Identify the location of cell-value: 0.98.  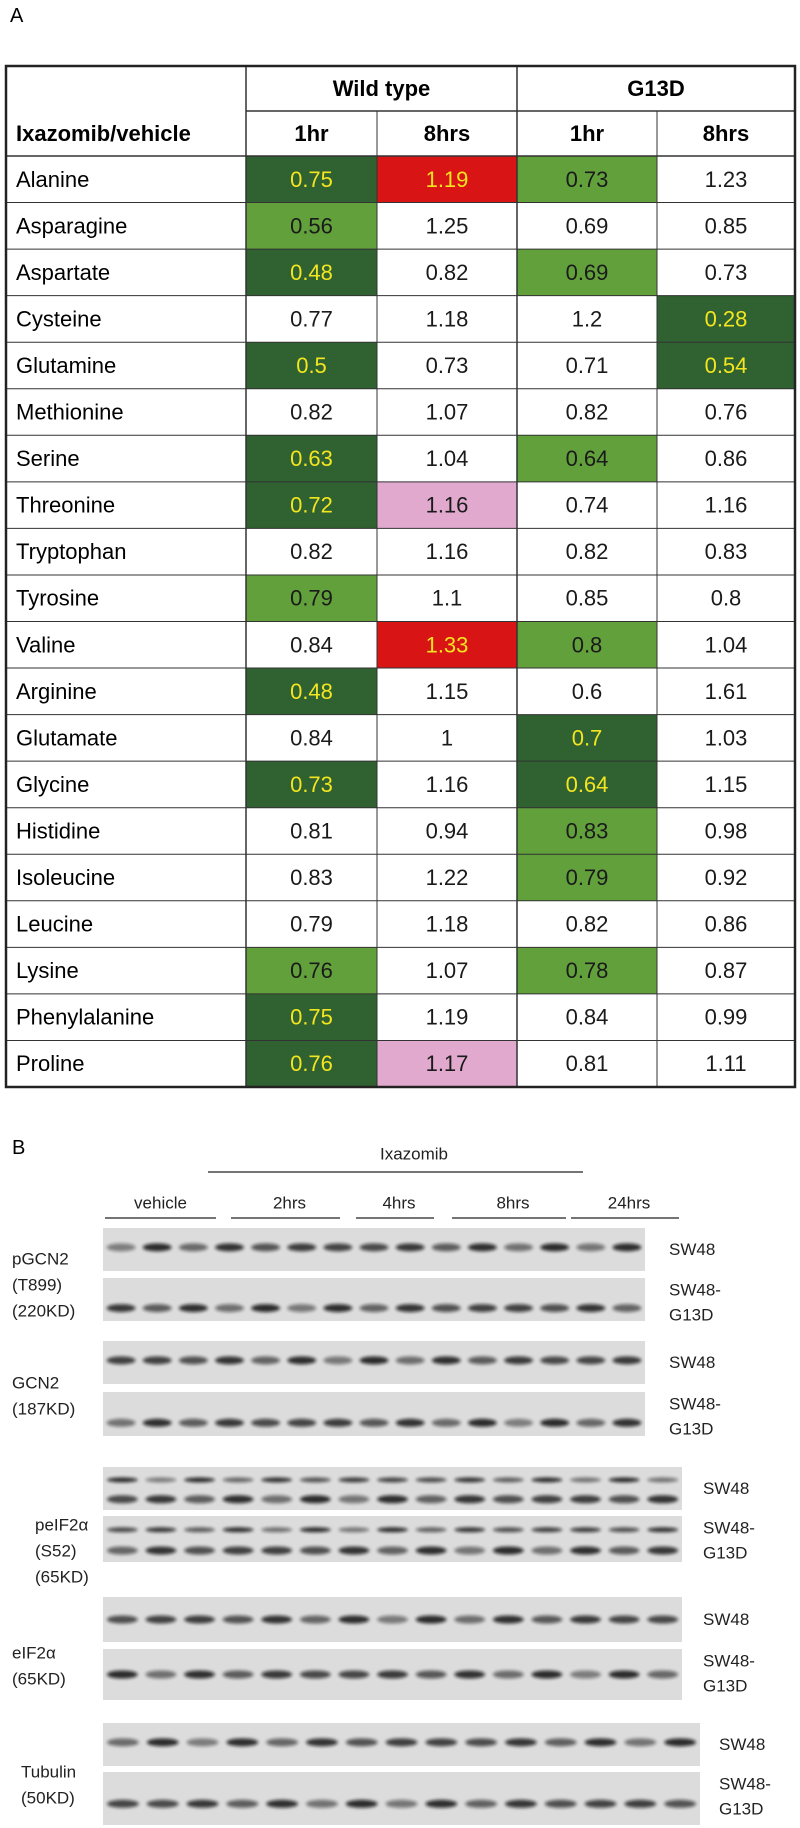
(726, 830).